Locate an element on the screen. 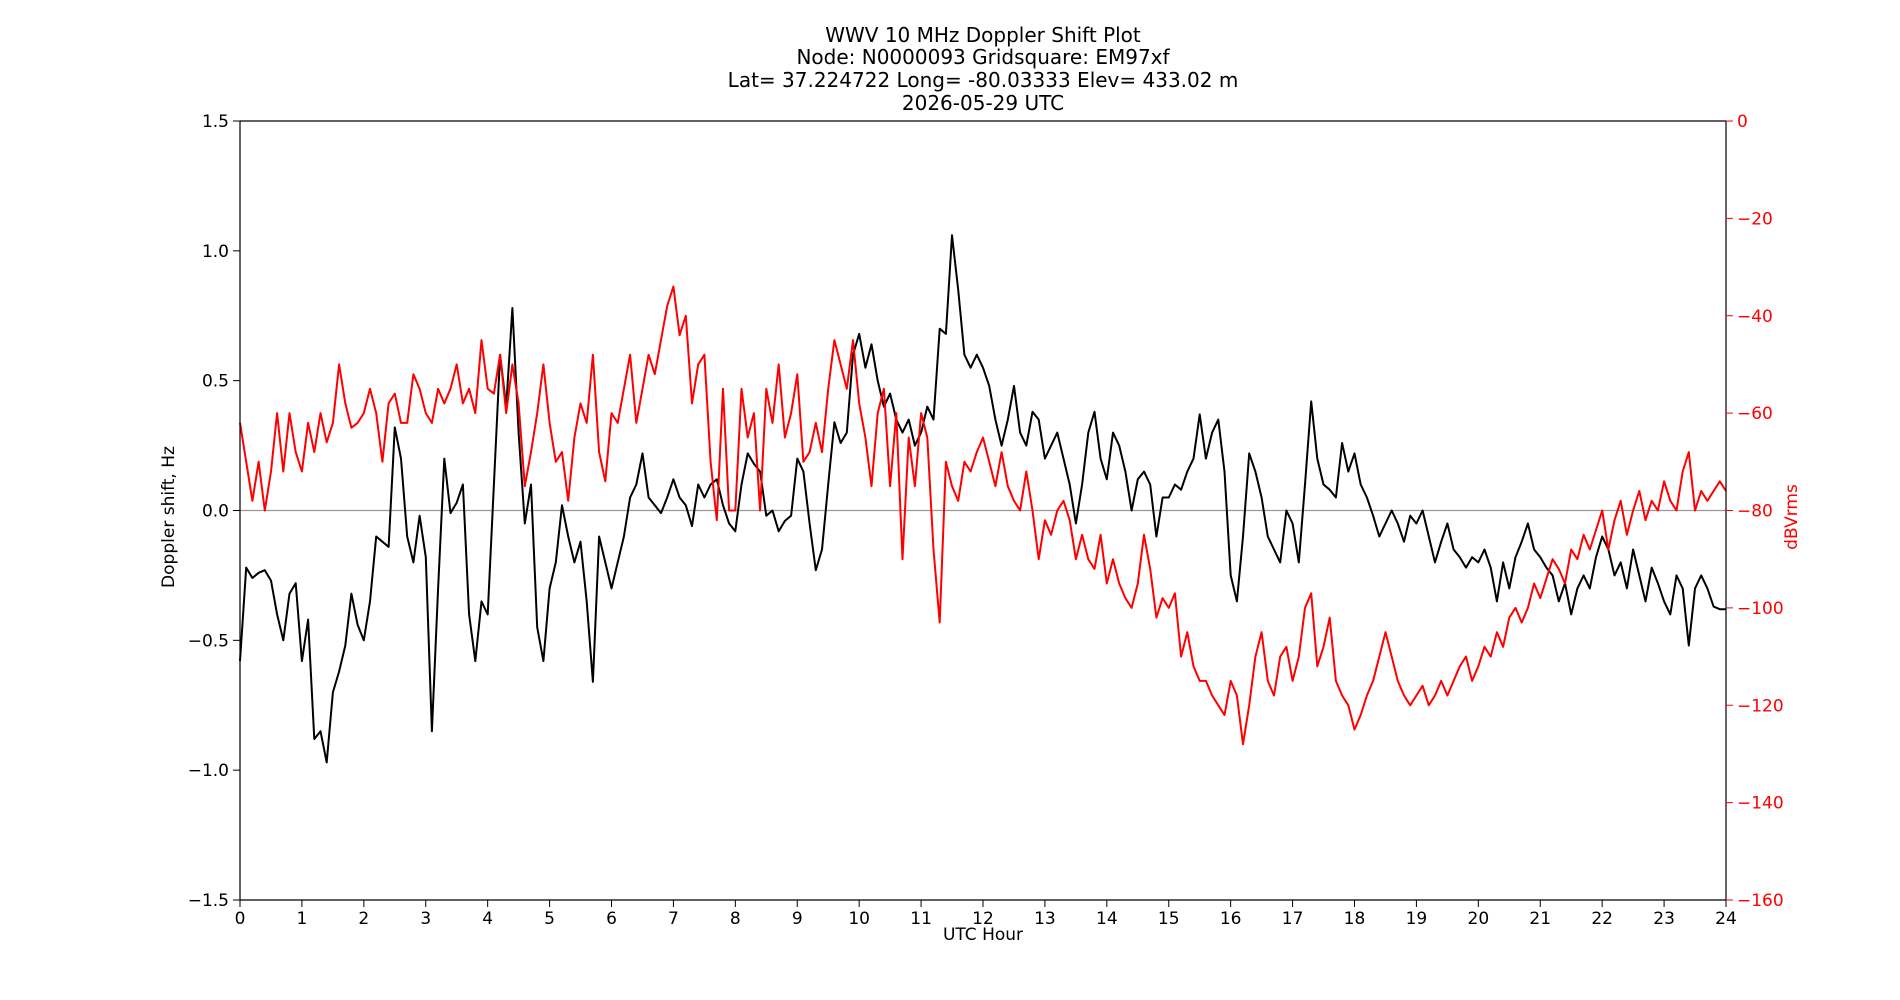 The width and height of the screenshot is (1900, 1000). x-tick-label: 9 is located at coordinates (797, 919).